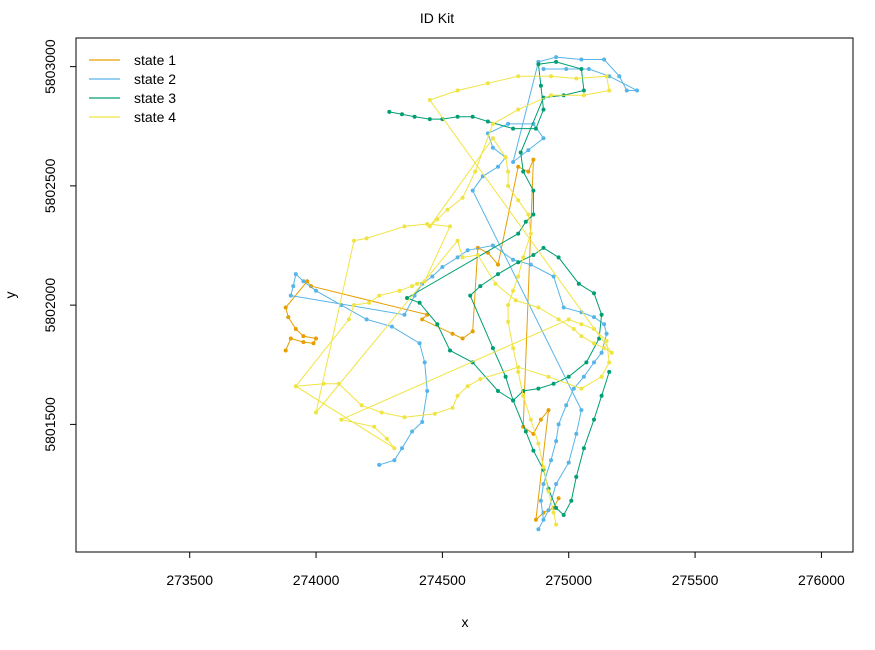 The width and height of the screenshot is (875, 650). Describe the element at coordinates (437, 18) in the screenshot. I see `chart-title: ID Kit` at that location.